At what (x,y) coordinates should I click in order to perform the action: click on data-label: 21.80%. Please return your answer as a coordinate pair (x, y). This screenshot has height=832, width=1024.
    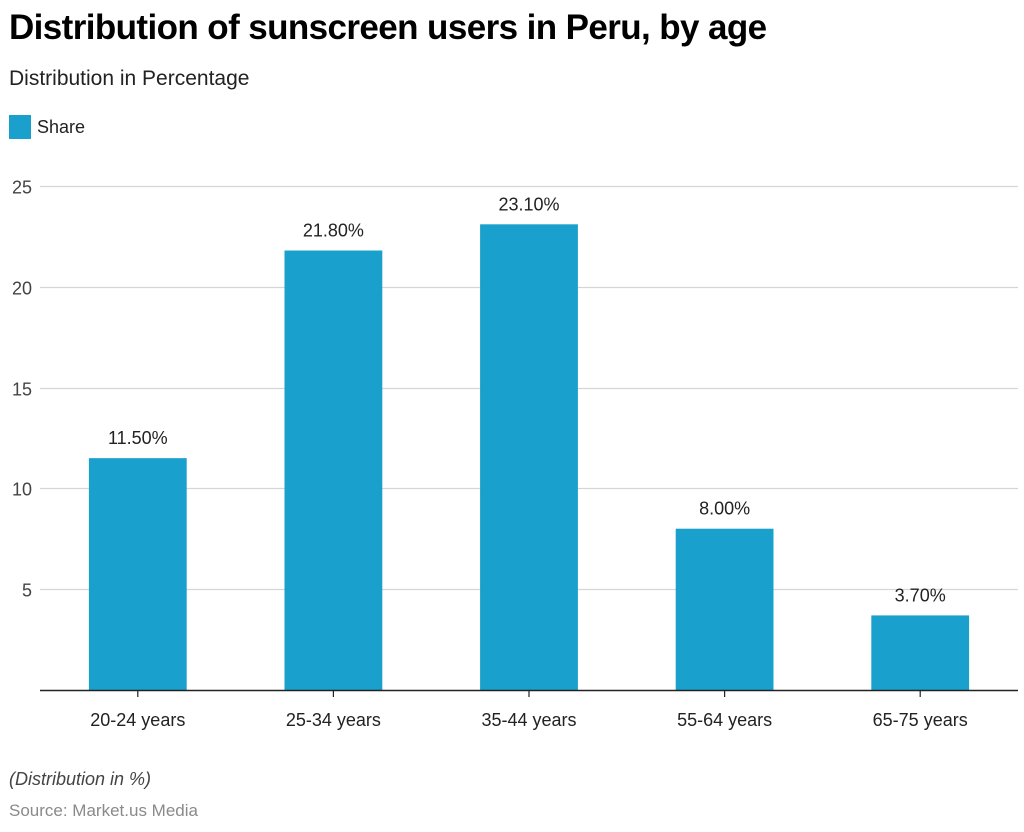
    Looking at the image, I should click on (333, 231).